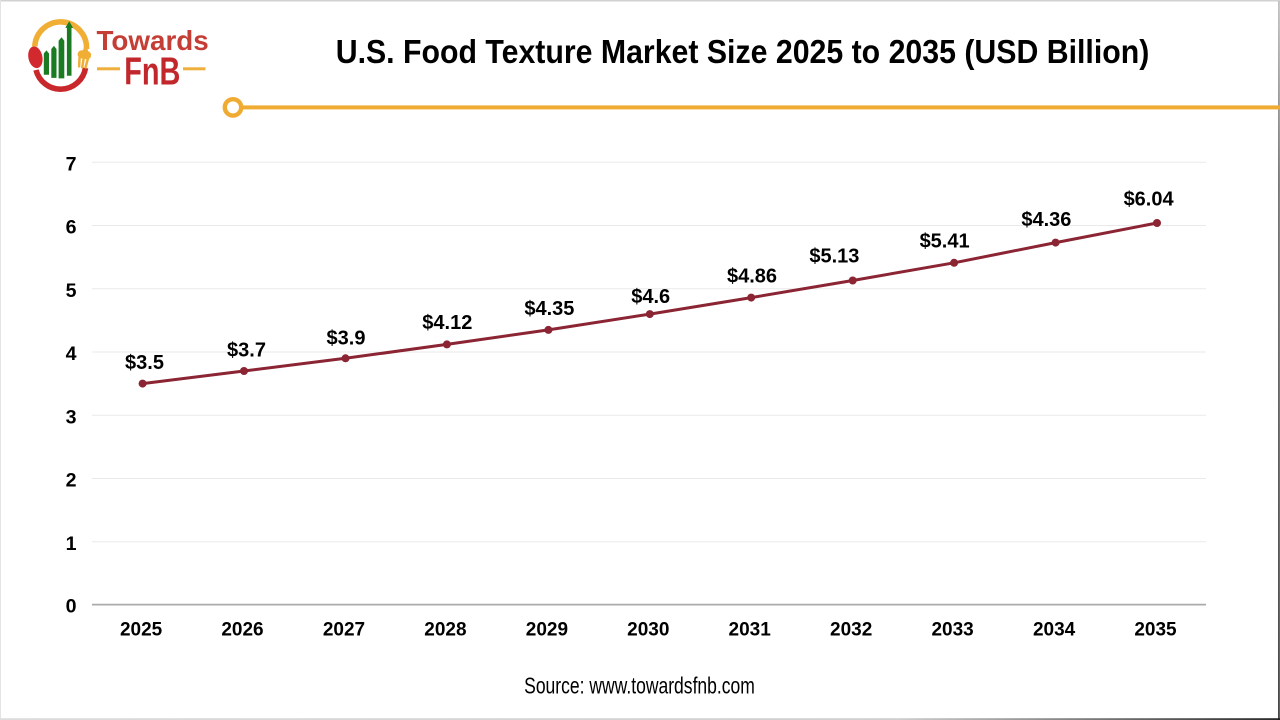 This screenshot has height=720, width=1280. Describe the element at coordinates (650, 297) in the screenshot. I see `svg-text: $4.6` at that location.